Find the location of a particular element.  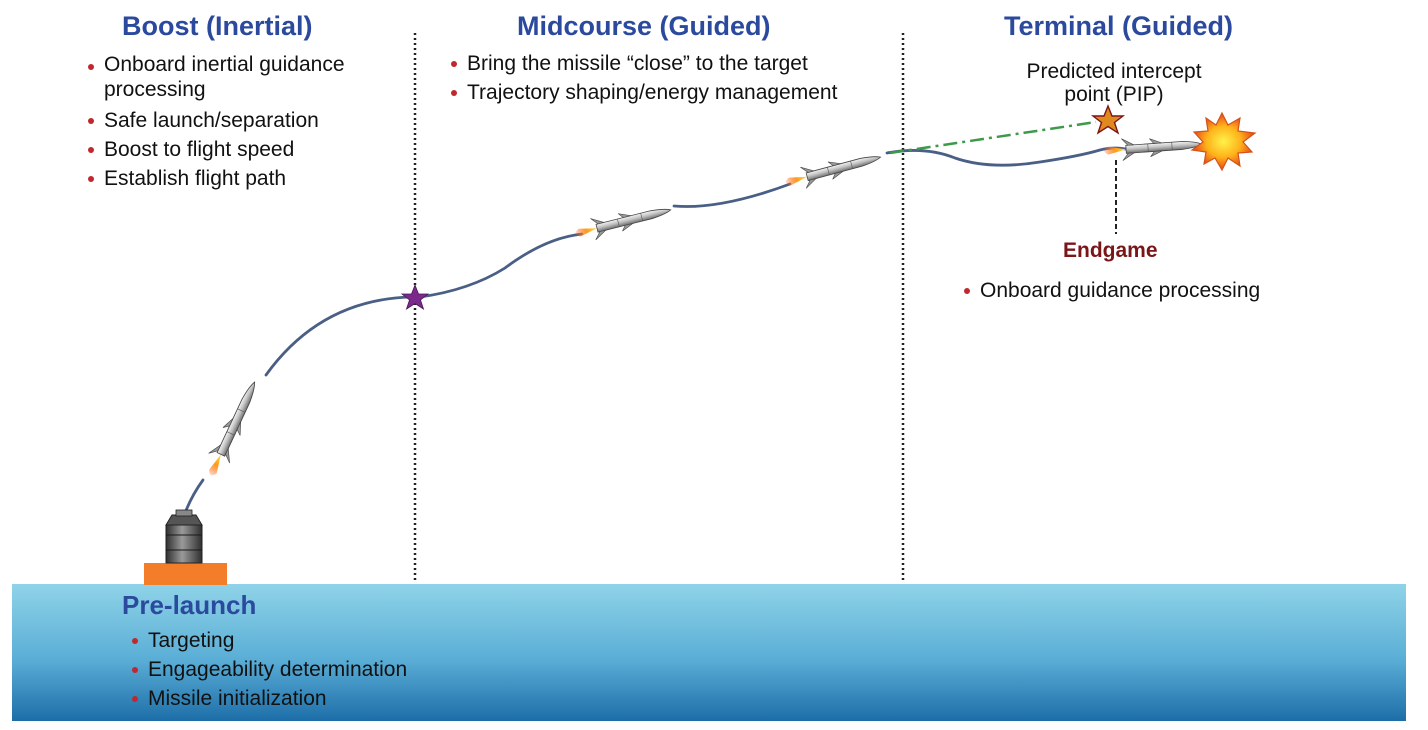

list-item: Boost to flight speed is located at coordinates (236, 149).